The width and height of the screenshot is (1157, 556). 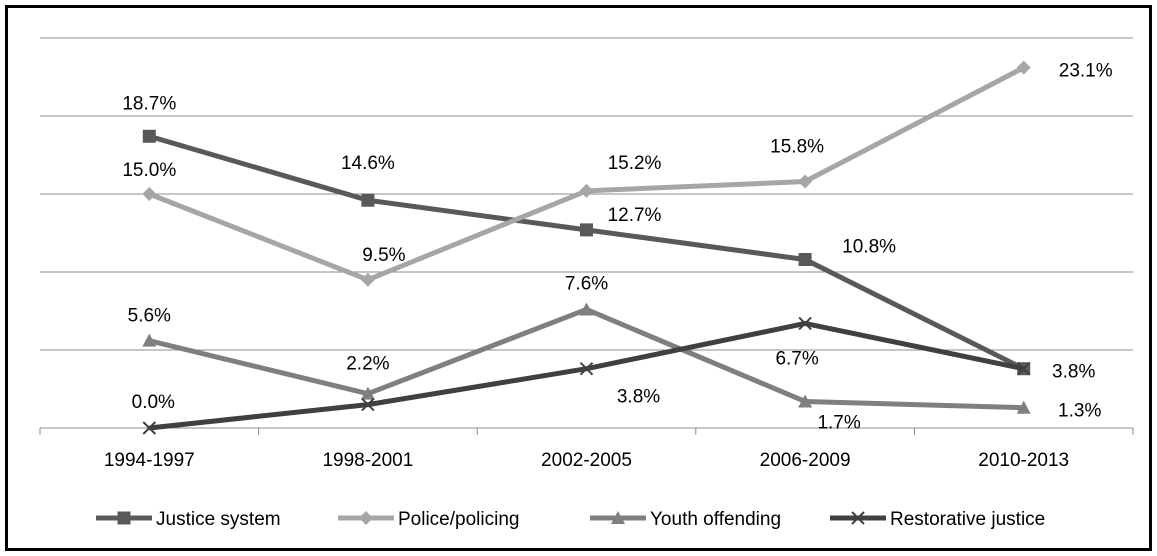 I want to click on data-label: 15.8%, so click(x=797, y=147).